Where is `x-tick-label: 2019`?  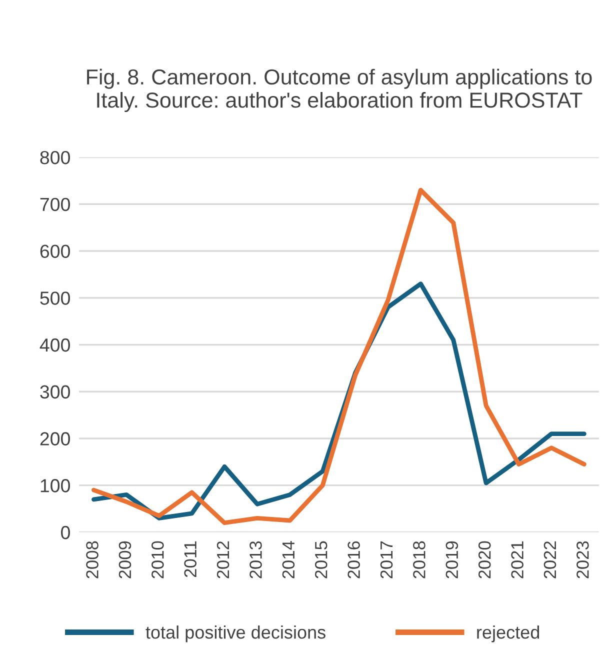 x-tick-label: 2019 is located at coordinates (452, 559).